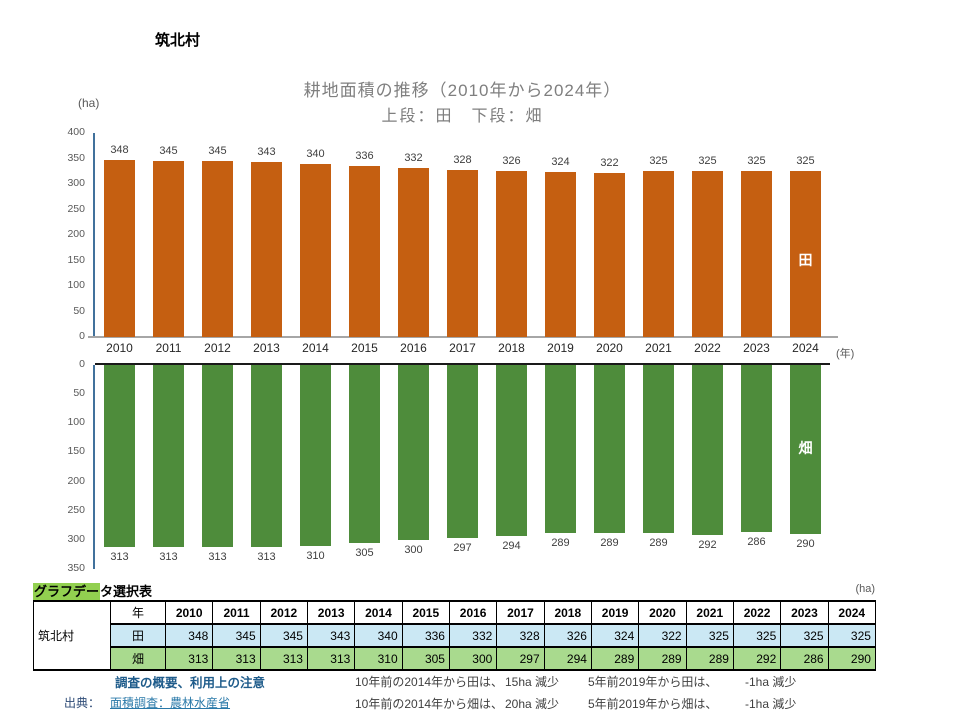  Describe the element at coordinates (845, 354) in the screenshot. I see `x-axis-unit-label: (年)` at that location.